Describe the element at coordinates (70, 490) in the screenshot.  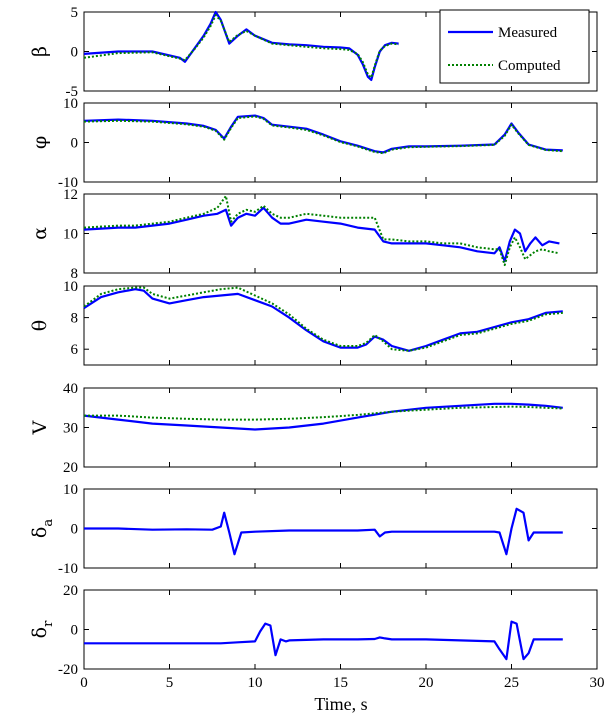
I see `y-tick-label-delta_a: 10` at that location.